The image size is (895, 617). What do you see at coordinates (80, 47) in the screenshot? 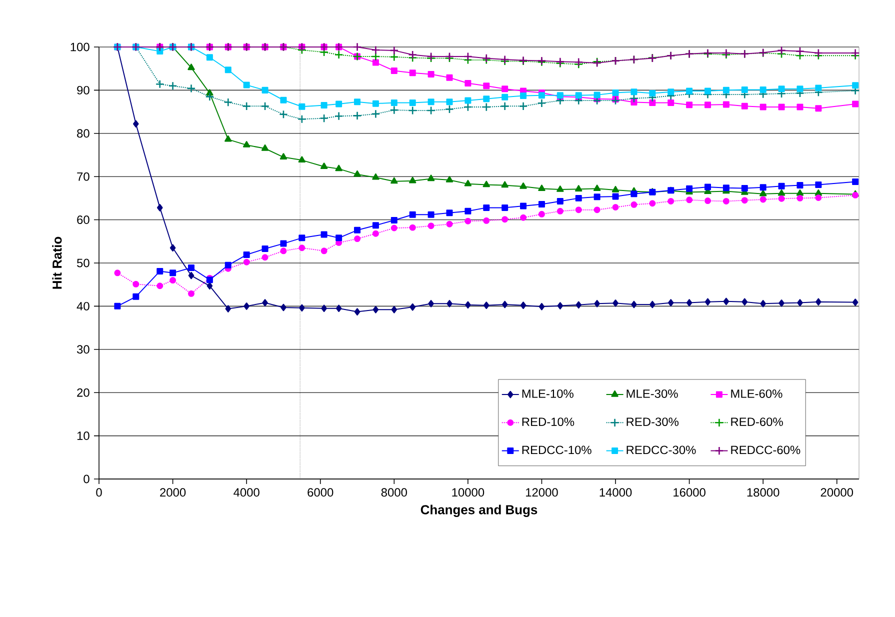
I see `y-tick-label: 100` at bounding box center [80, 47].